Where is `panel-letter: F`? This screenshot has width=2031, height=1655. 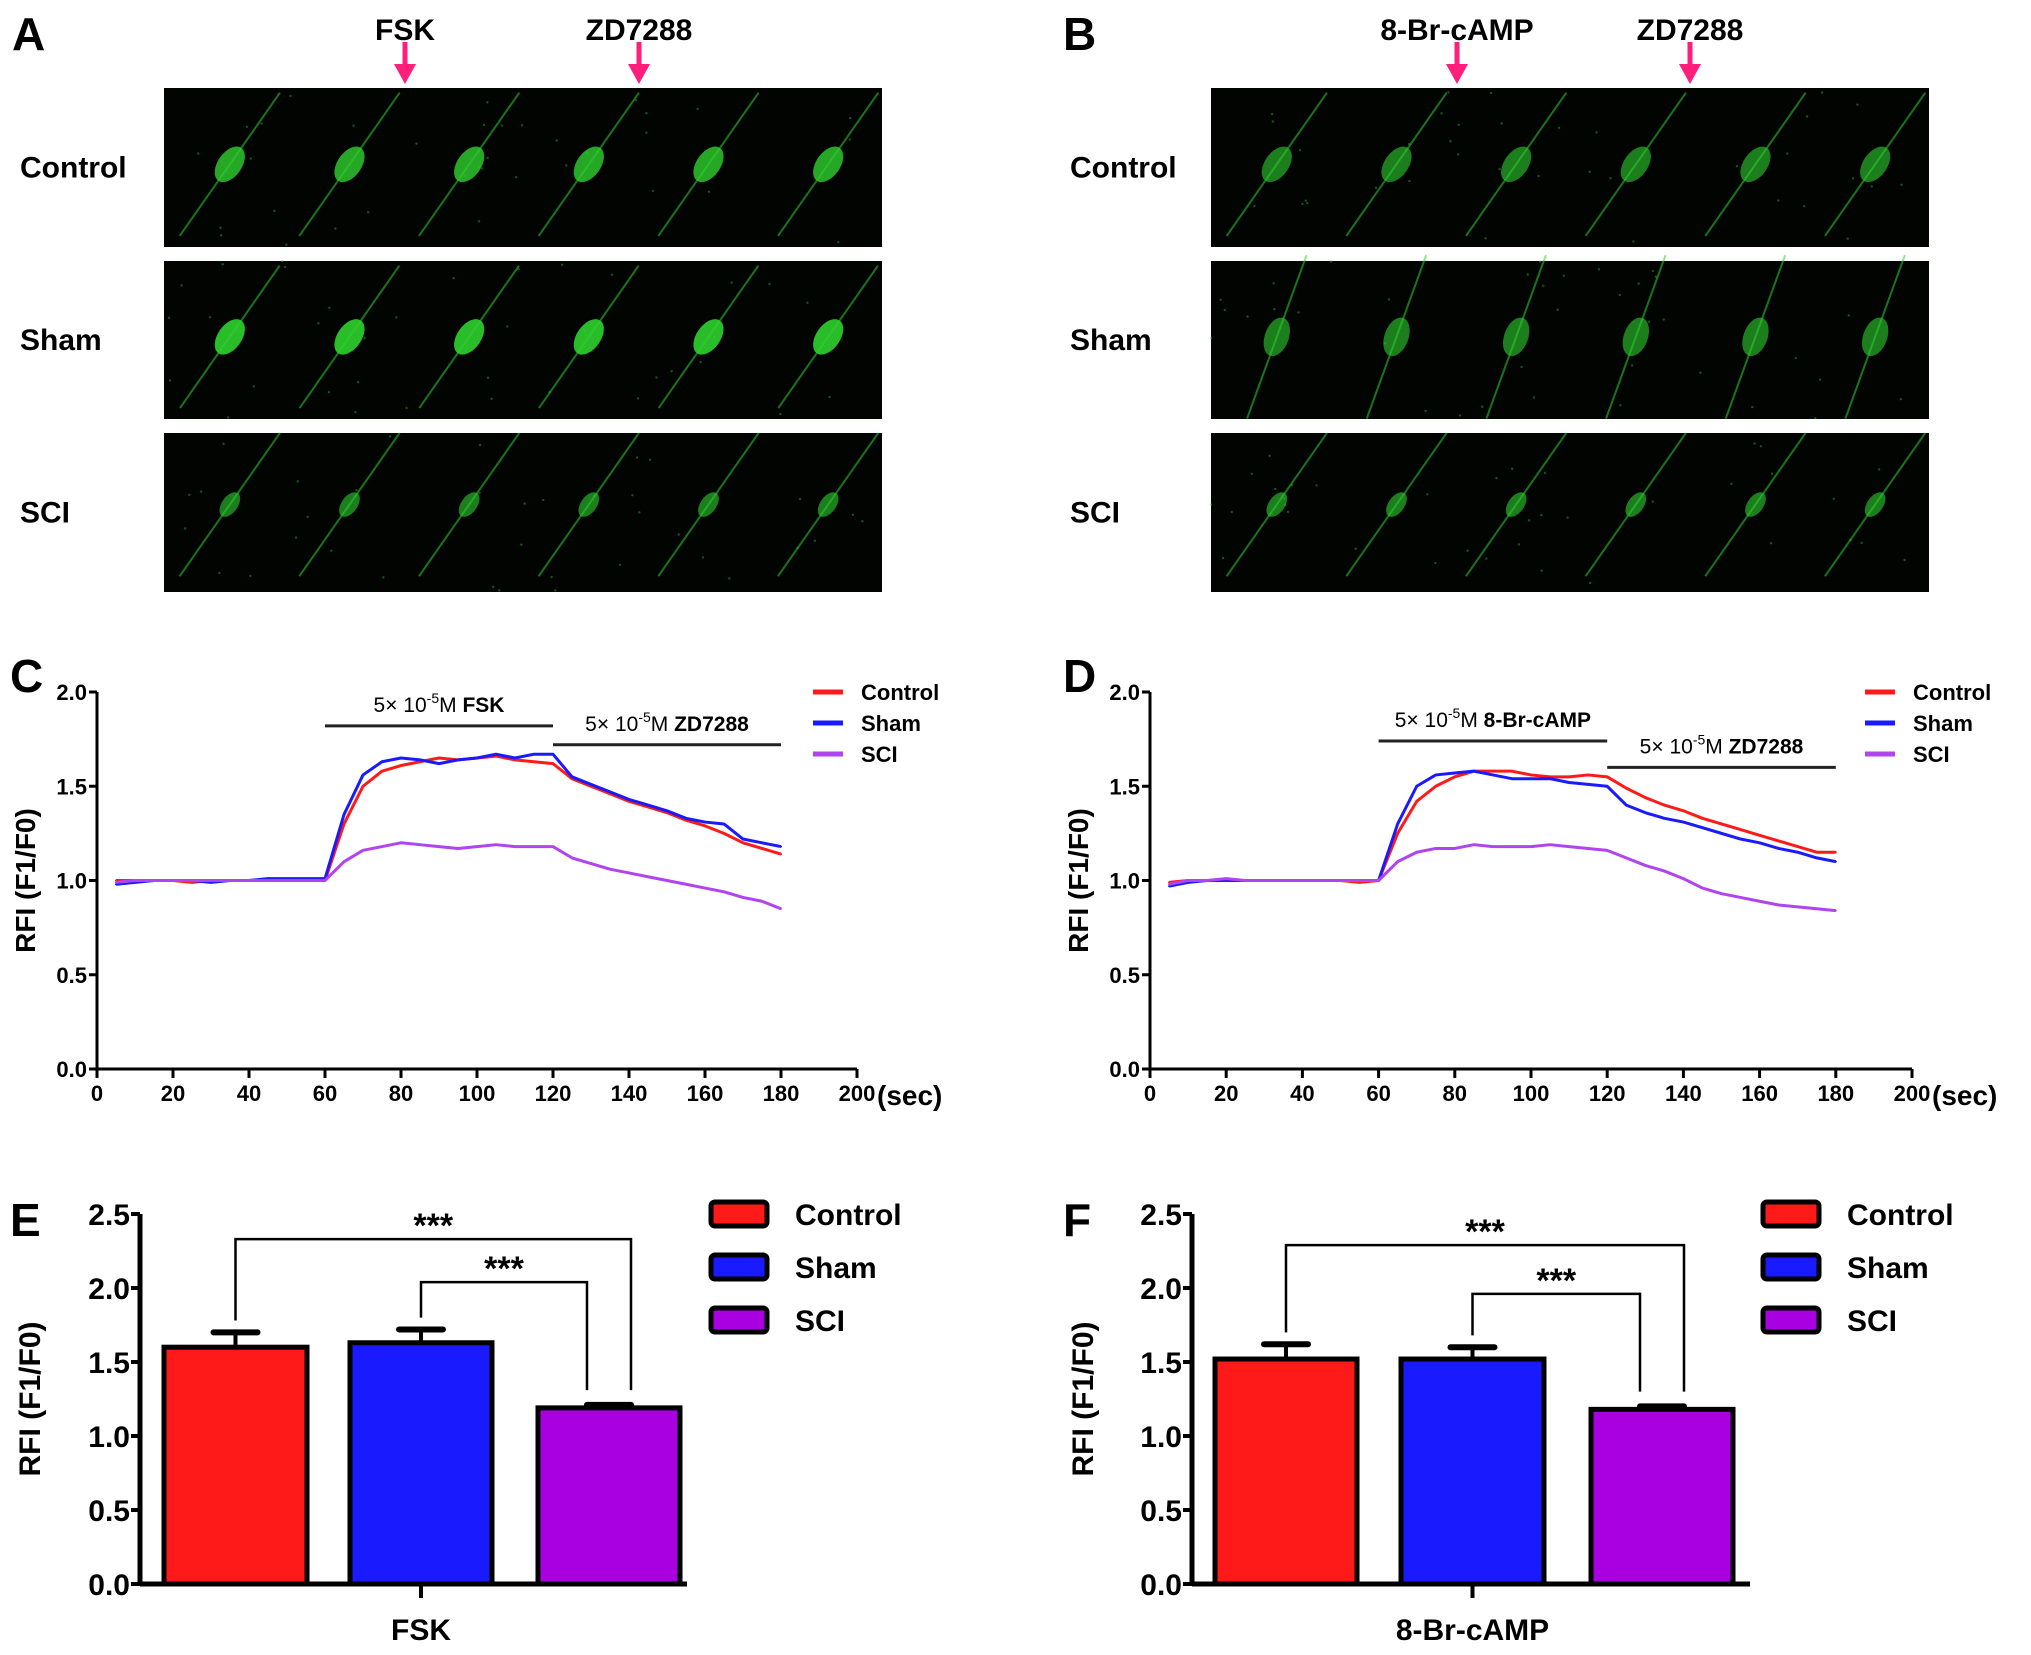
panel-letter: F is located at coordinates (1077, 1220).